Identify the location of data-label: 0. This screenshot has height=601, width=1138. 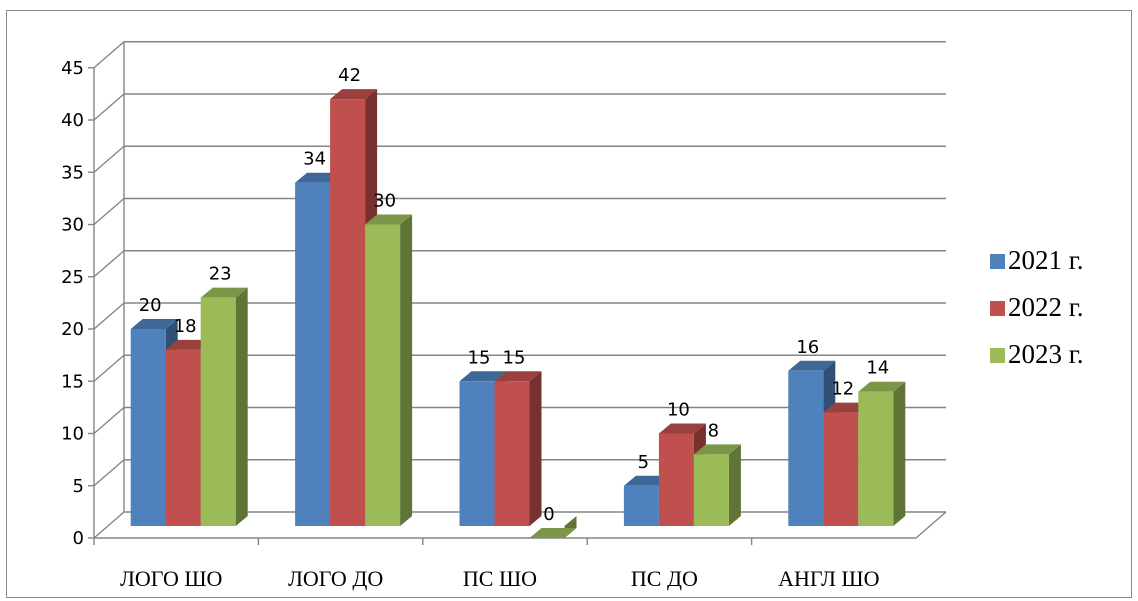
(548, 514).